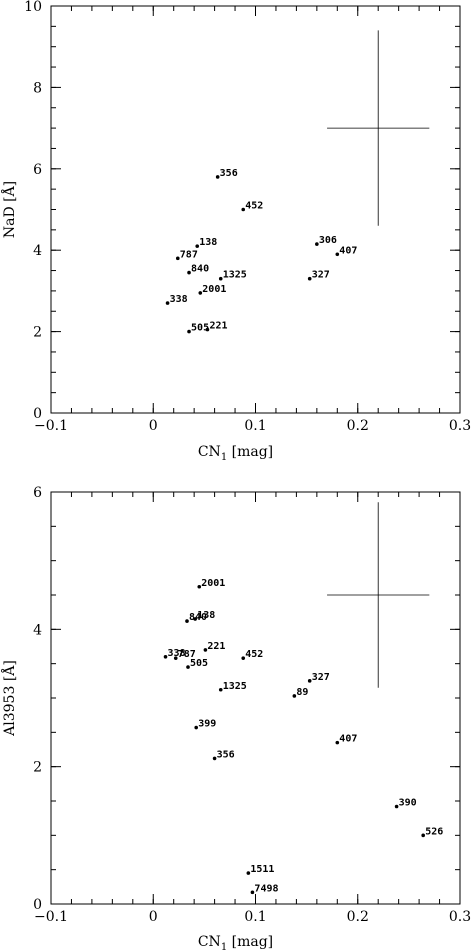 The image size is (472, 952). What do you see at coordinates (328, 240) in the screenshot?
I see `point-label: 306` at bounding box center [328, 240].